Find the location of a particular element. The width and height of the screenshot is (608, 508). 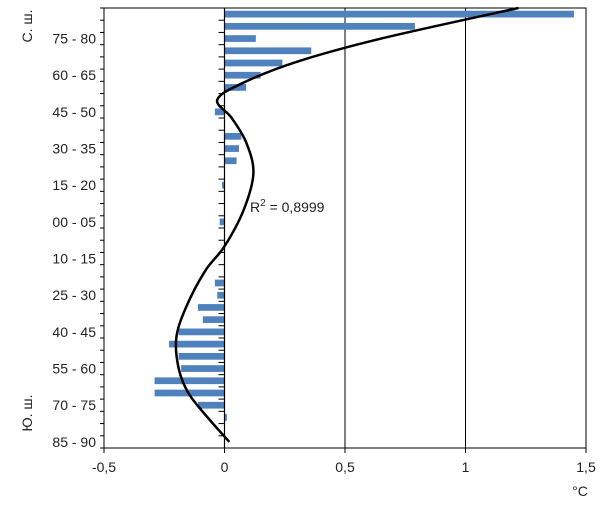

y-tick-label: 85 - 90 is located at coordinates (74, 442).